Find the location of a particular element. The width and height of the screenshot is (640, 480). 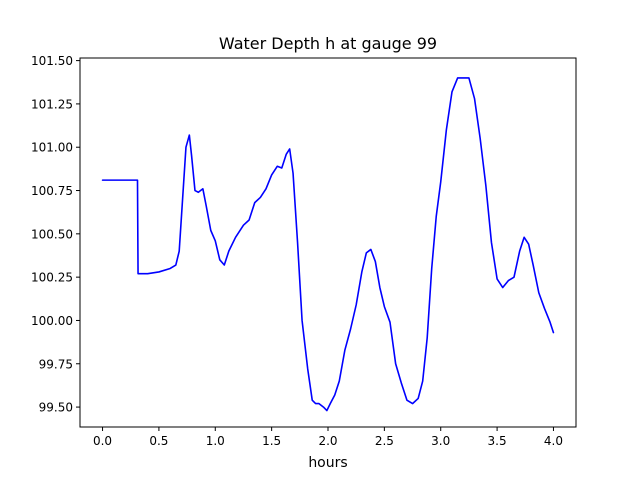

y-tick-label: 100.00 is located at coordinates (52, 321).